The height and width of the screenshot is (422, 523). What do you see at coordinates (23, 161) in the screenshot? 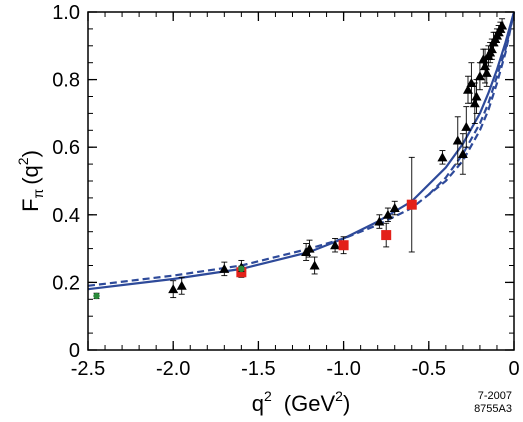
I see `y-axis-title-sup: 2` at bounding box center [23, 161].